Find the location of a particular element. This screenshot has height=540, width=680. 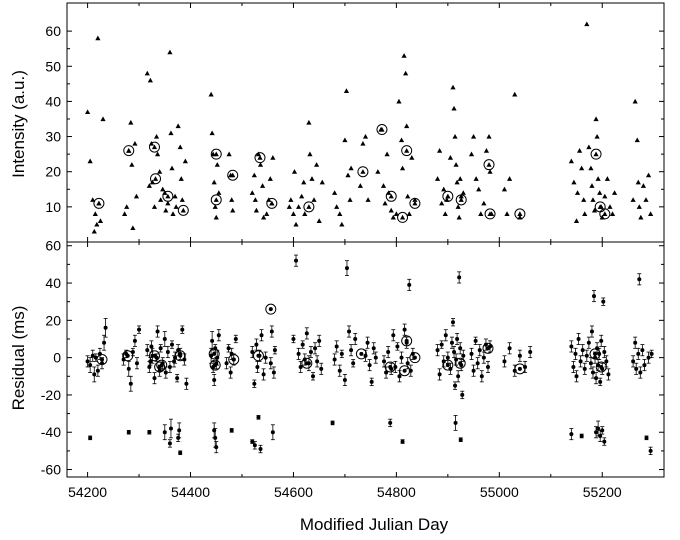

y-tick-label-bottom: 20 is located at coordinates (53, 320).